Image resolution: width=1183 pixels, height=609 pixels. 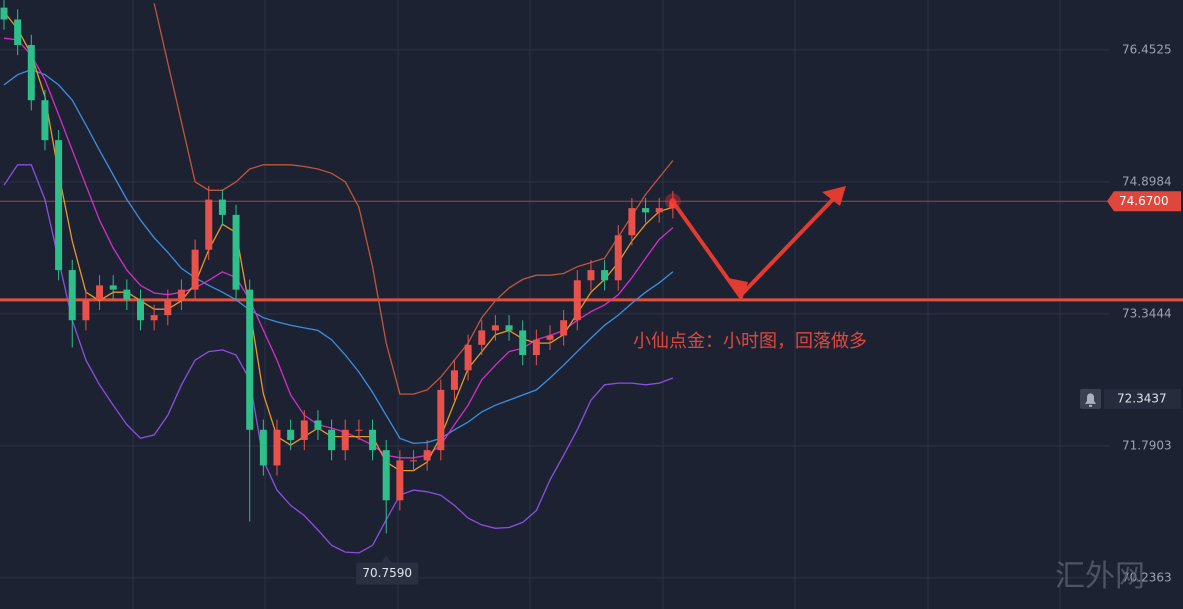 I want to click on last-price-dot, so click(x=672, y=201).